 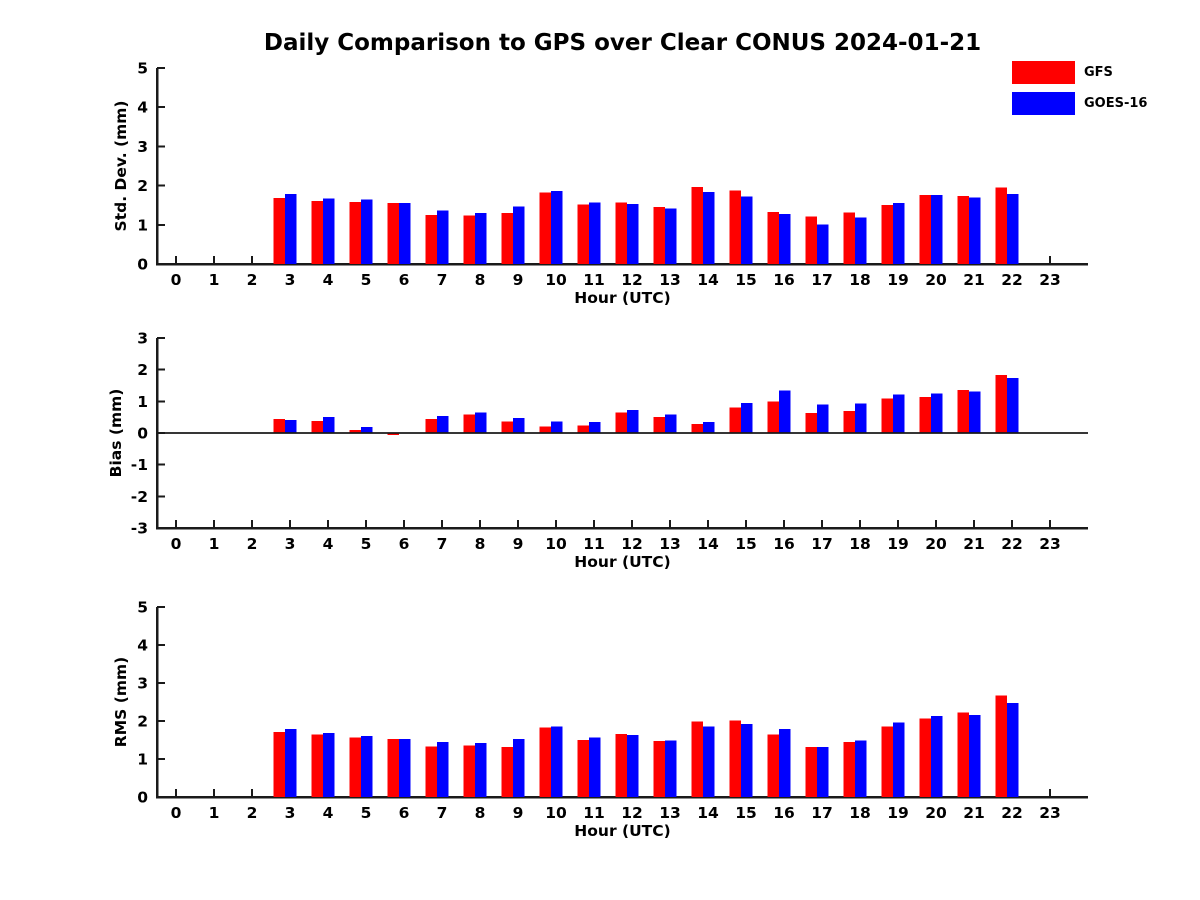 I want to click on y-tick-label: 0, so click(x=142, y=434).